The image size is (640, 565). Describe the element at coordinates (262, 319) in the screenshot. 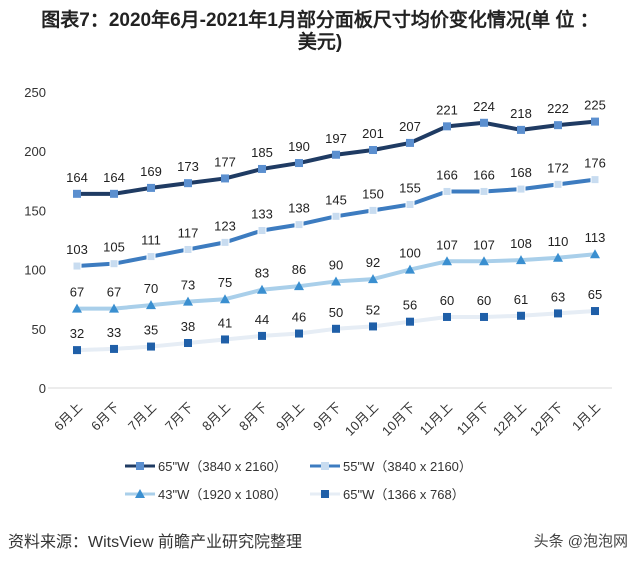

I see `data-label: 44` at that location.